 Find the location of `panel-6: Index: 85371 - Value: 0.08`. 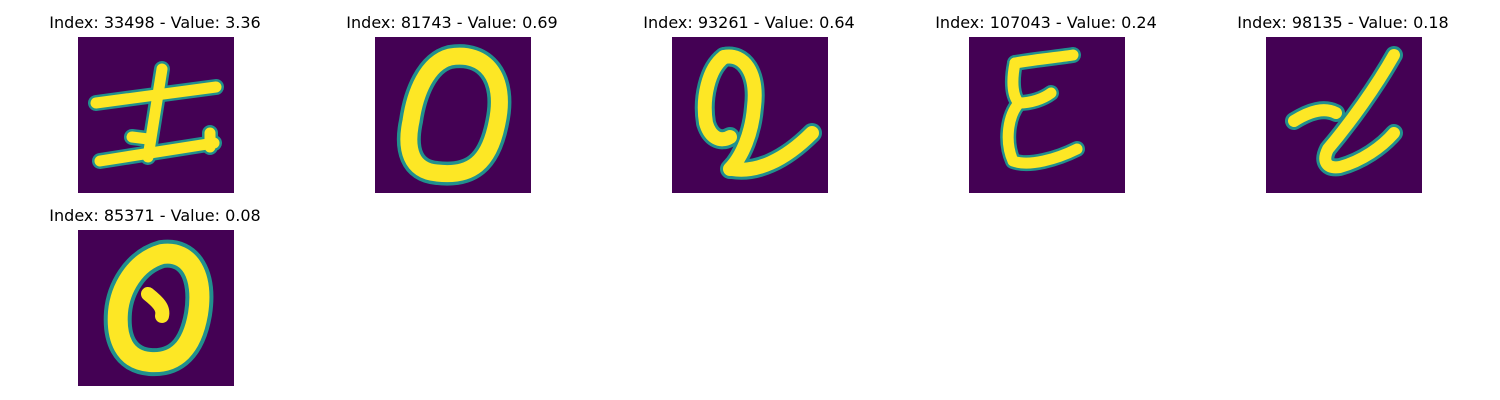

panel-6: Index: 85371 - Value: 0.08 is located at coordinates (150, 289).